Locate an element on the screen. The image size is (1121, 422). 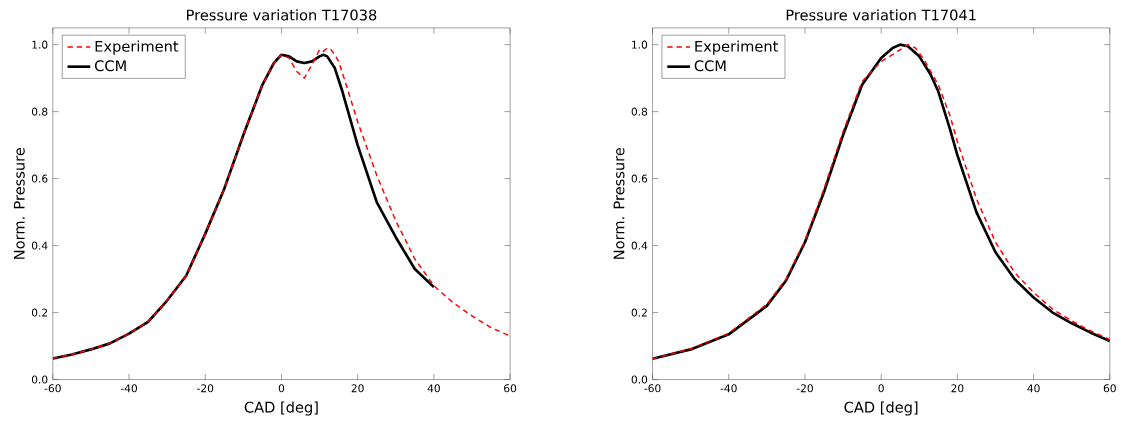
chart-title: Pressure variation T17038 is located at coordinates (282, 15).